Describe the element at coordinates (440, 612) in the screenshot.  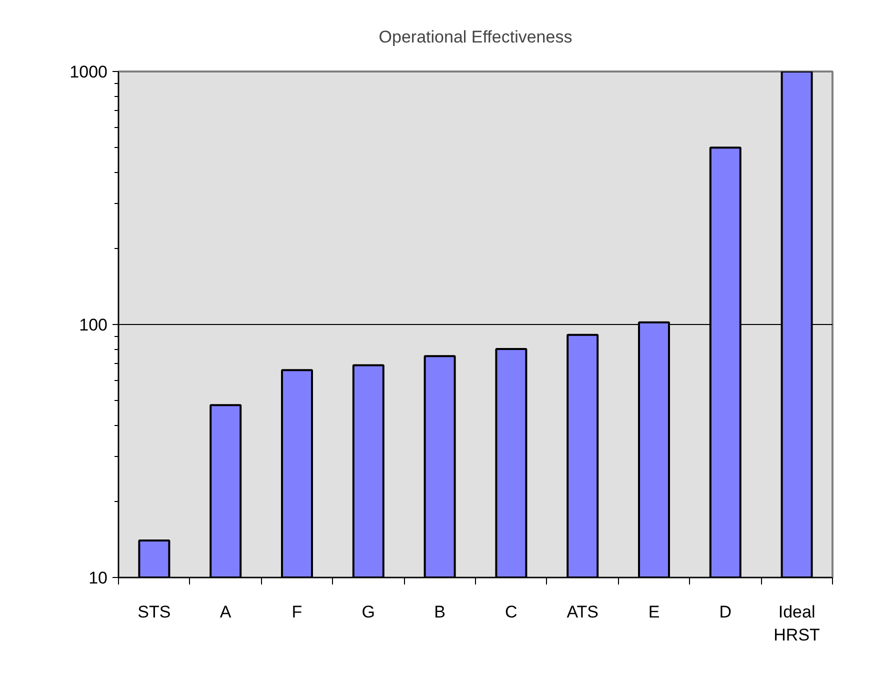
I see `x-tick-label: B` at that location.